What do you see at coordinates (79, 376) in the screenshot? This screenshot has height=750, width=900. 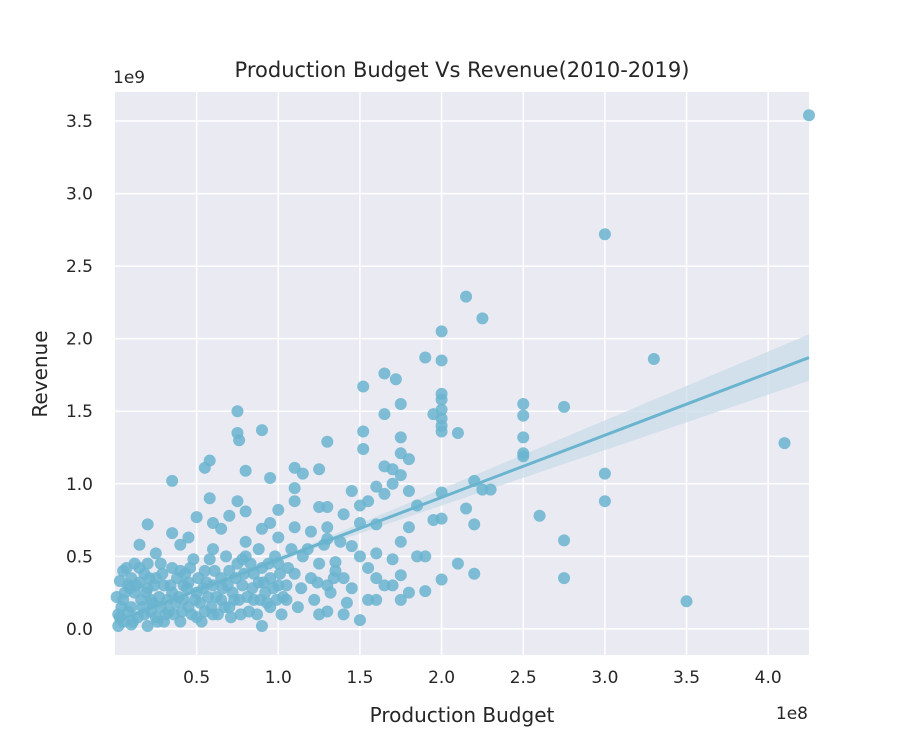 I see `y-tick-labels: 0.0 0.5 1.0 1.5 2.0 2.5 3.0 3.5` at bounding box center [79, 376].